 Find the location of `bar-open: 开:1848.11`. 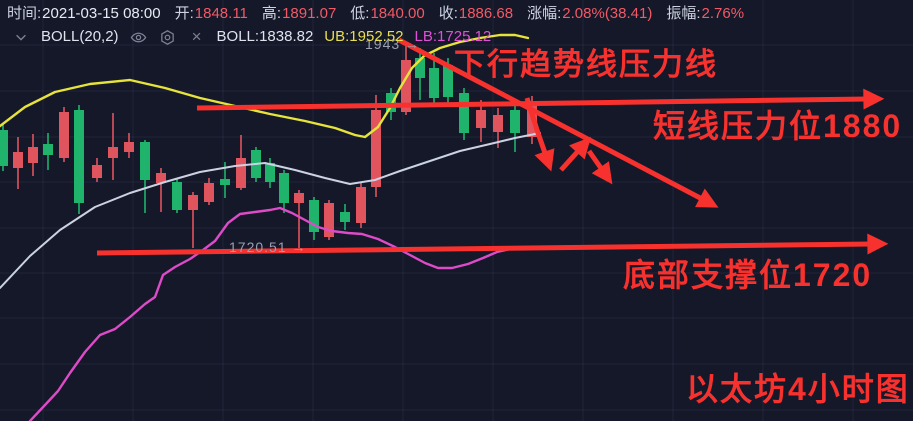

bar-open: 开:1848.11 is located at coordinates (211, 13).